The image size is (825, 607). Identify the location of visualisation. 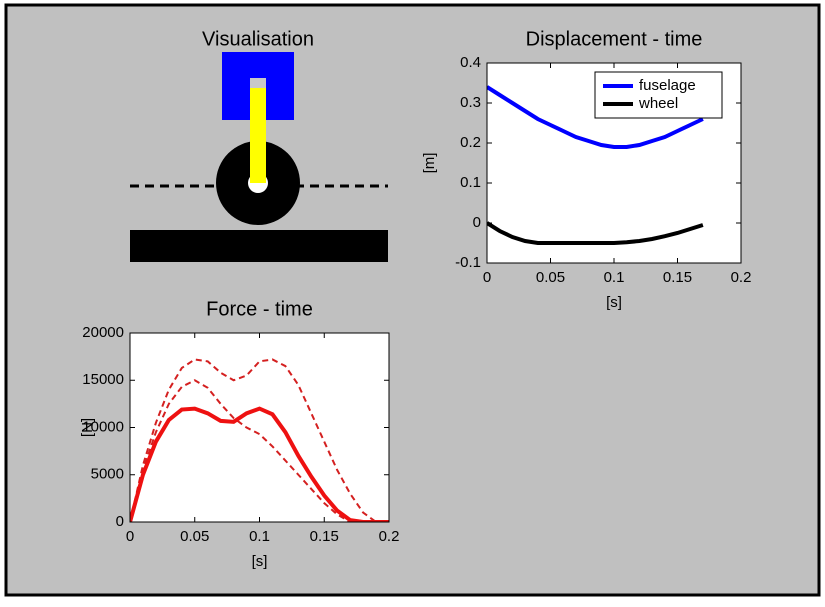
(259, 157).